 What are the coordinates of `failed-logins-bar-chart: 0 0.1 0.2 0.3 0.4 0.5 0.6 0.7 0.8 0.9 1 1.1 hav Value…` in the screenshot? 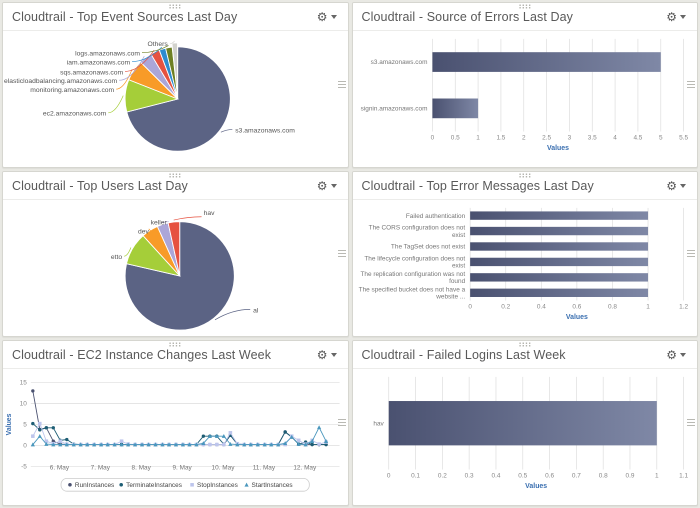 It's located at (530, 433).